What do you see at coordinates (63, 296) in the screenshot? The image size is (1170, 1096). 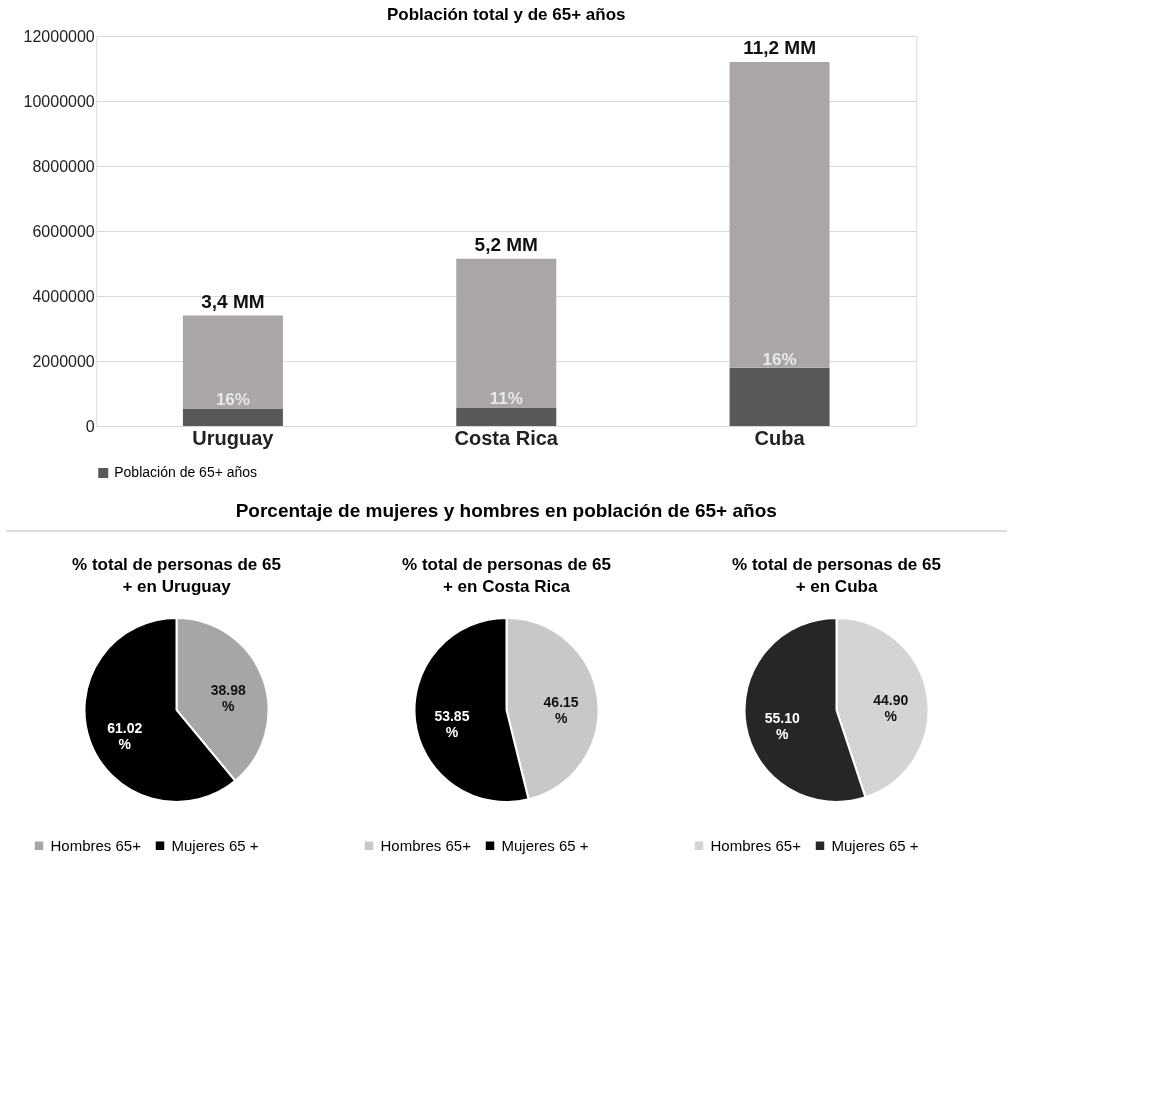 I see `y-tick-label: 4000000` at bounding box center [63, 296].